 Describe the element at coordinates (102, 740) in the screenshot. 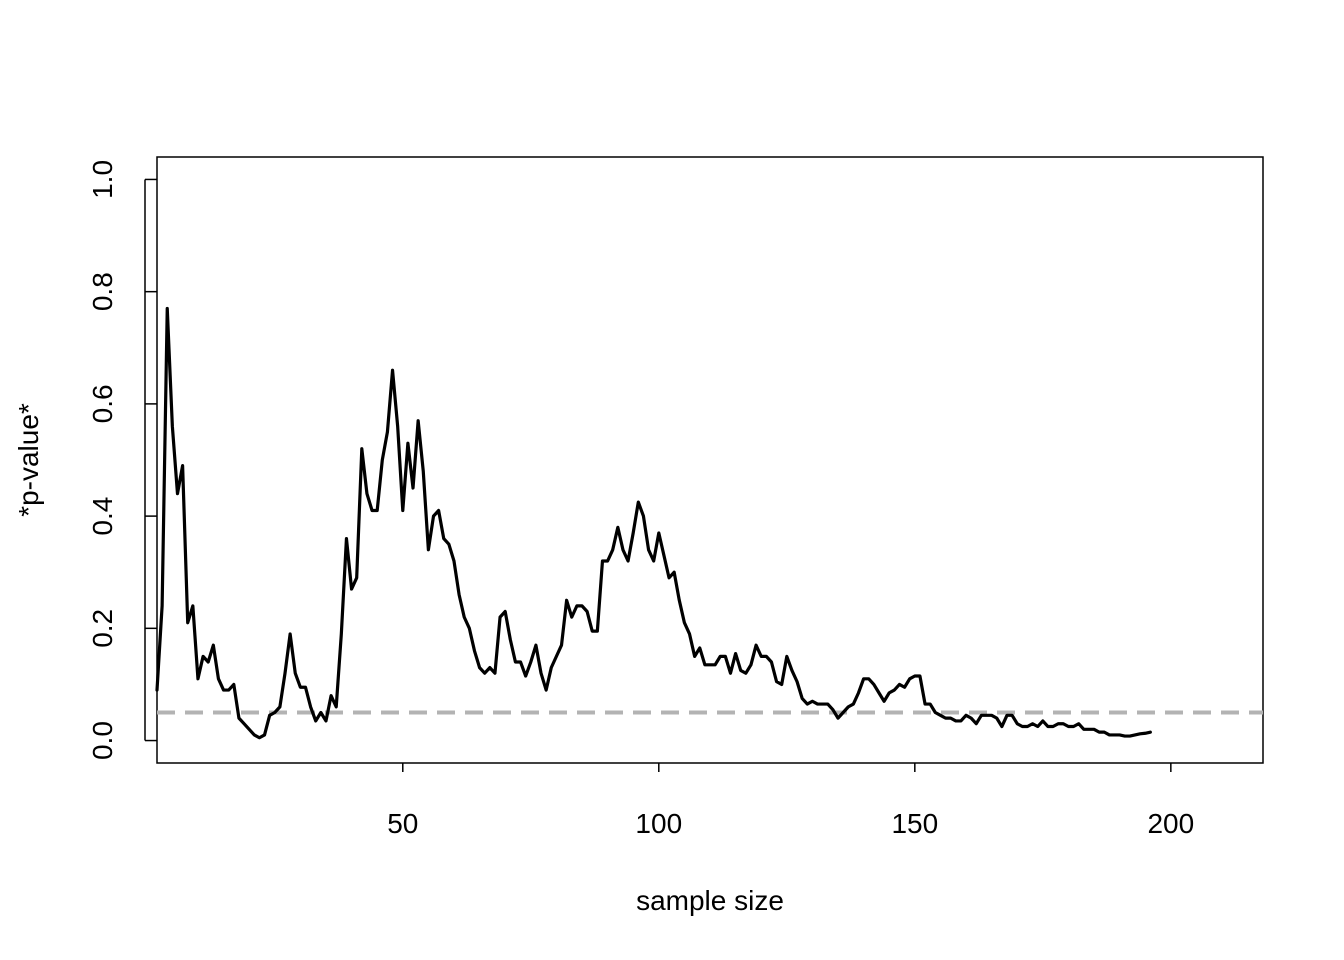

I see `y-tick-label: 0.0` at that location.